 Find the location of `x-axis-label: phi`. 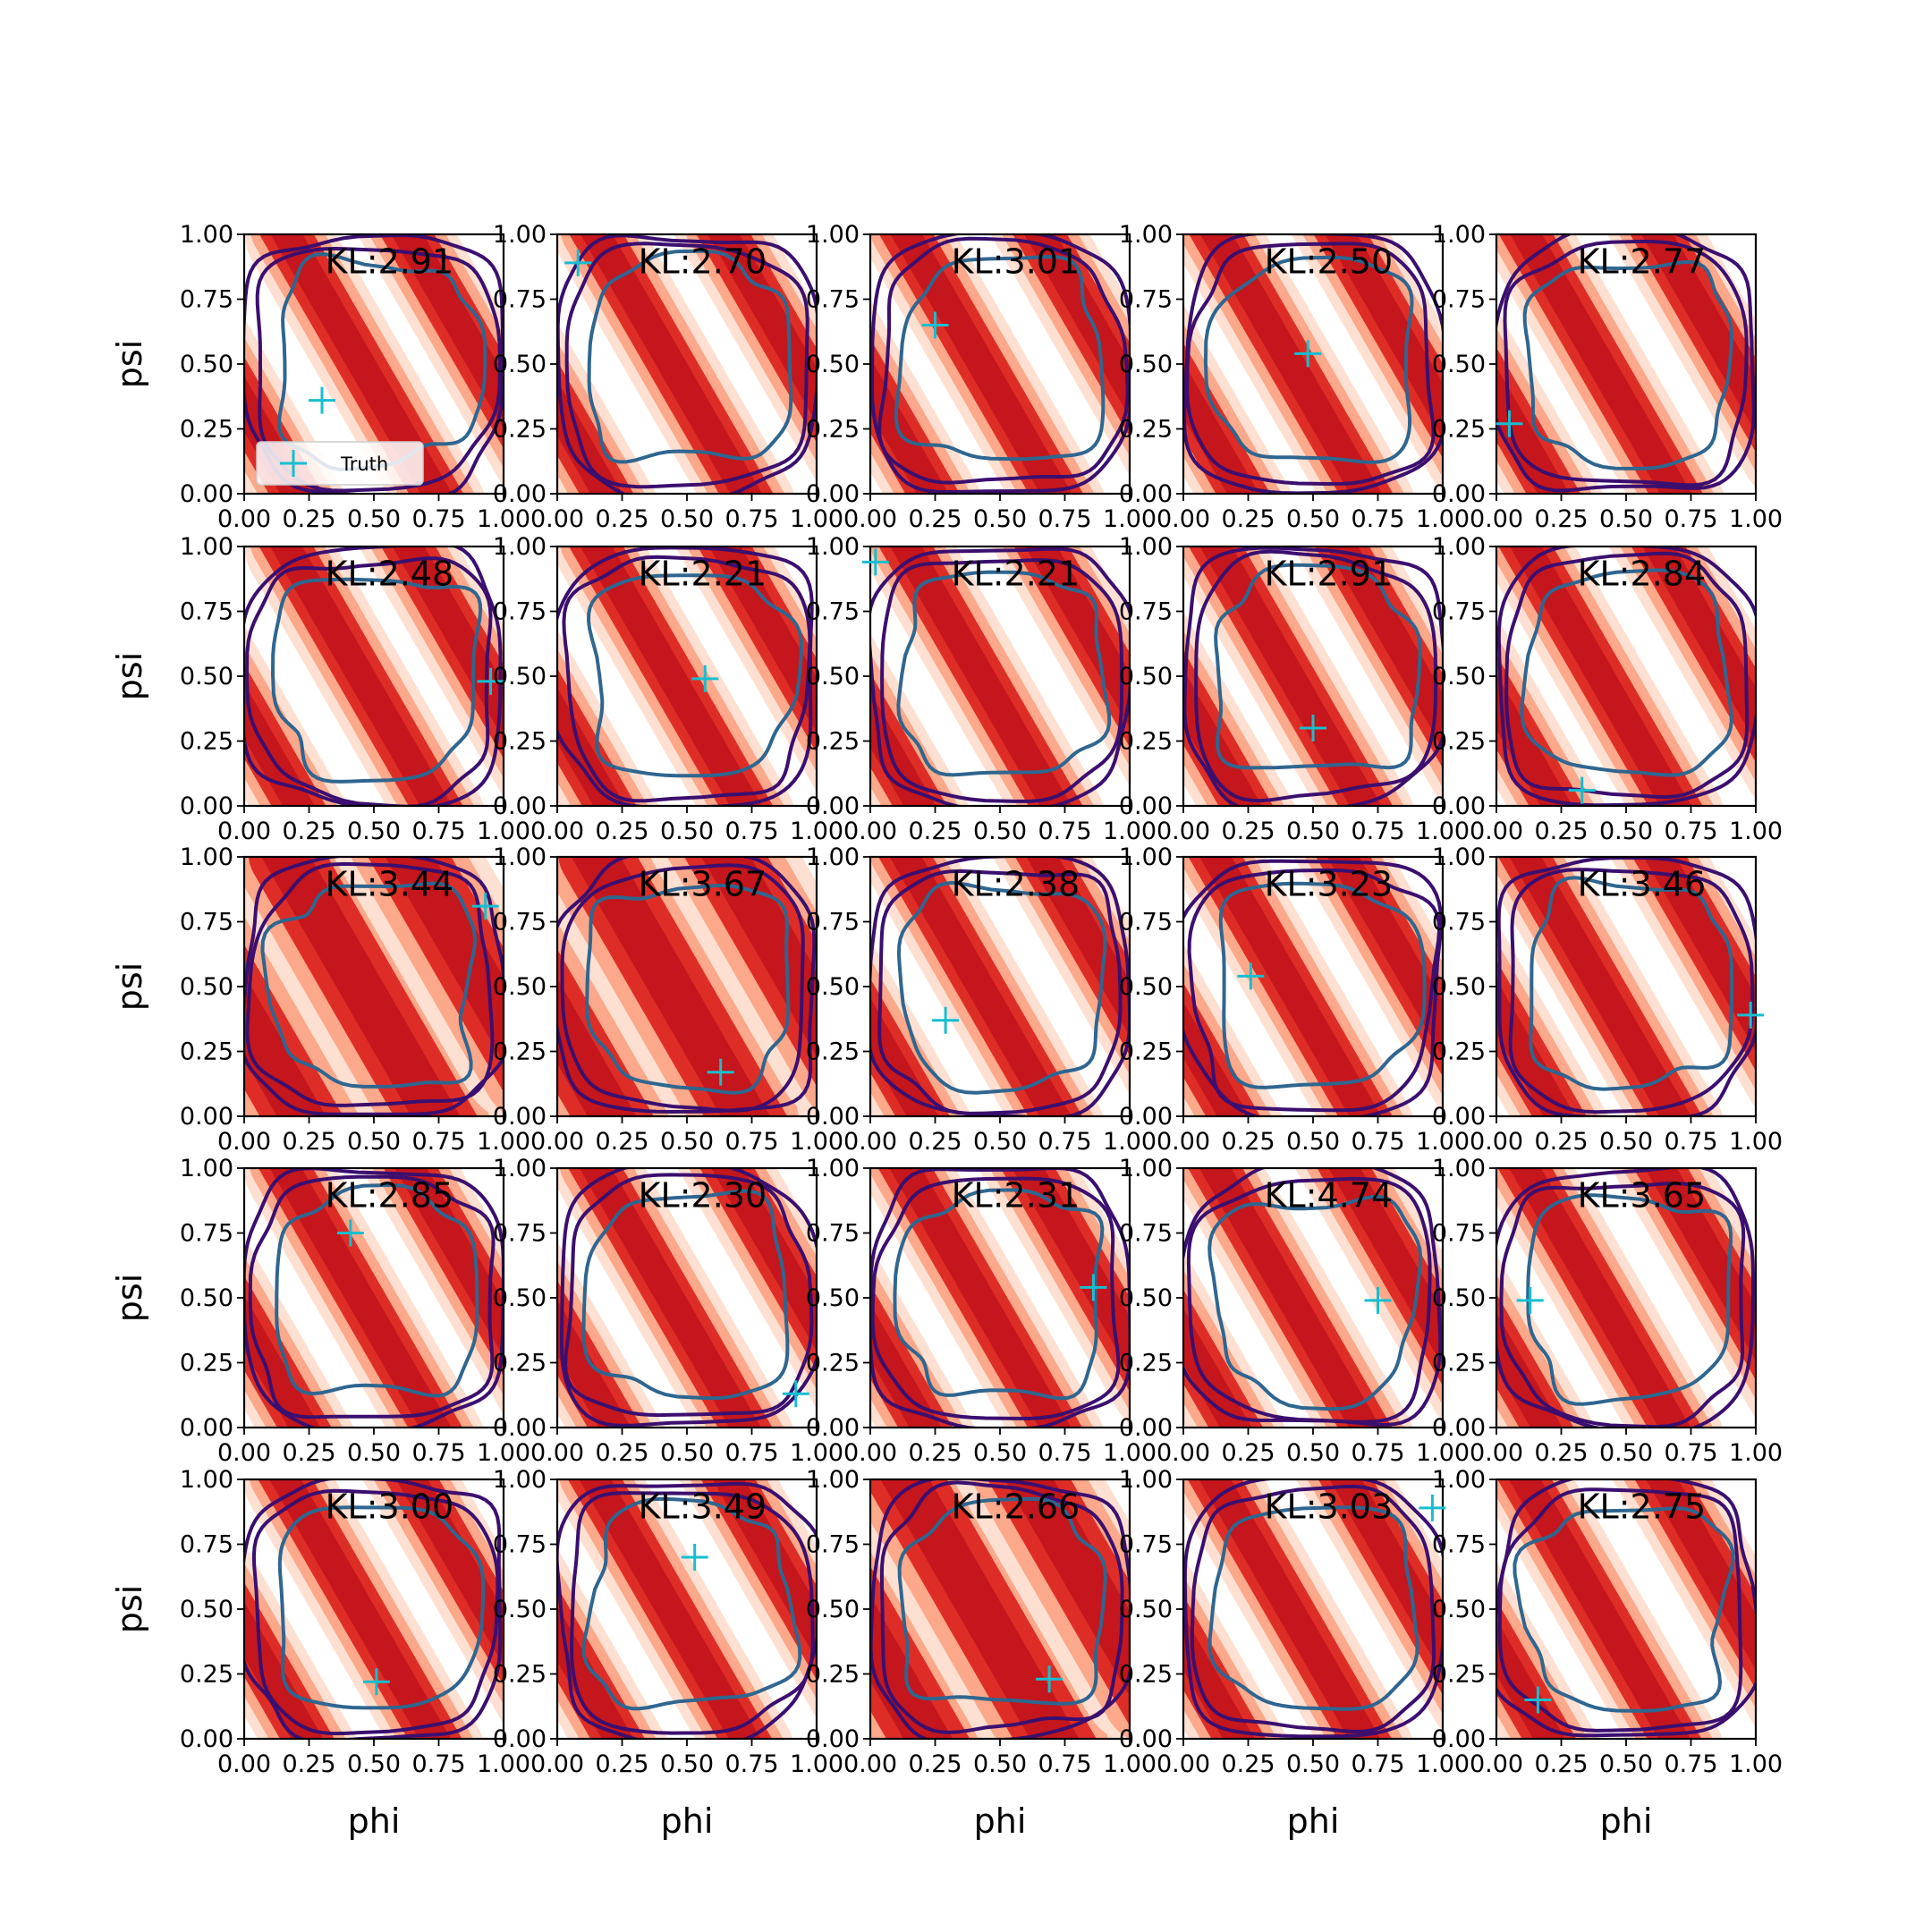

x-axis-label: phi is located at coordinates (687, 1821).